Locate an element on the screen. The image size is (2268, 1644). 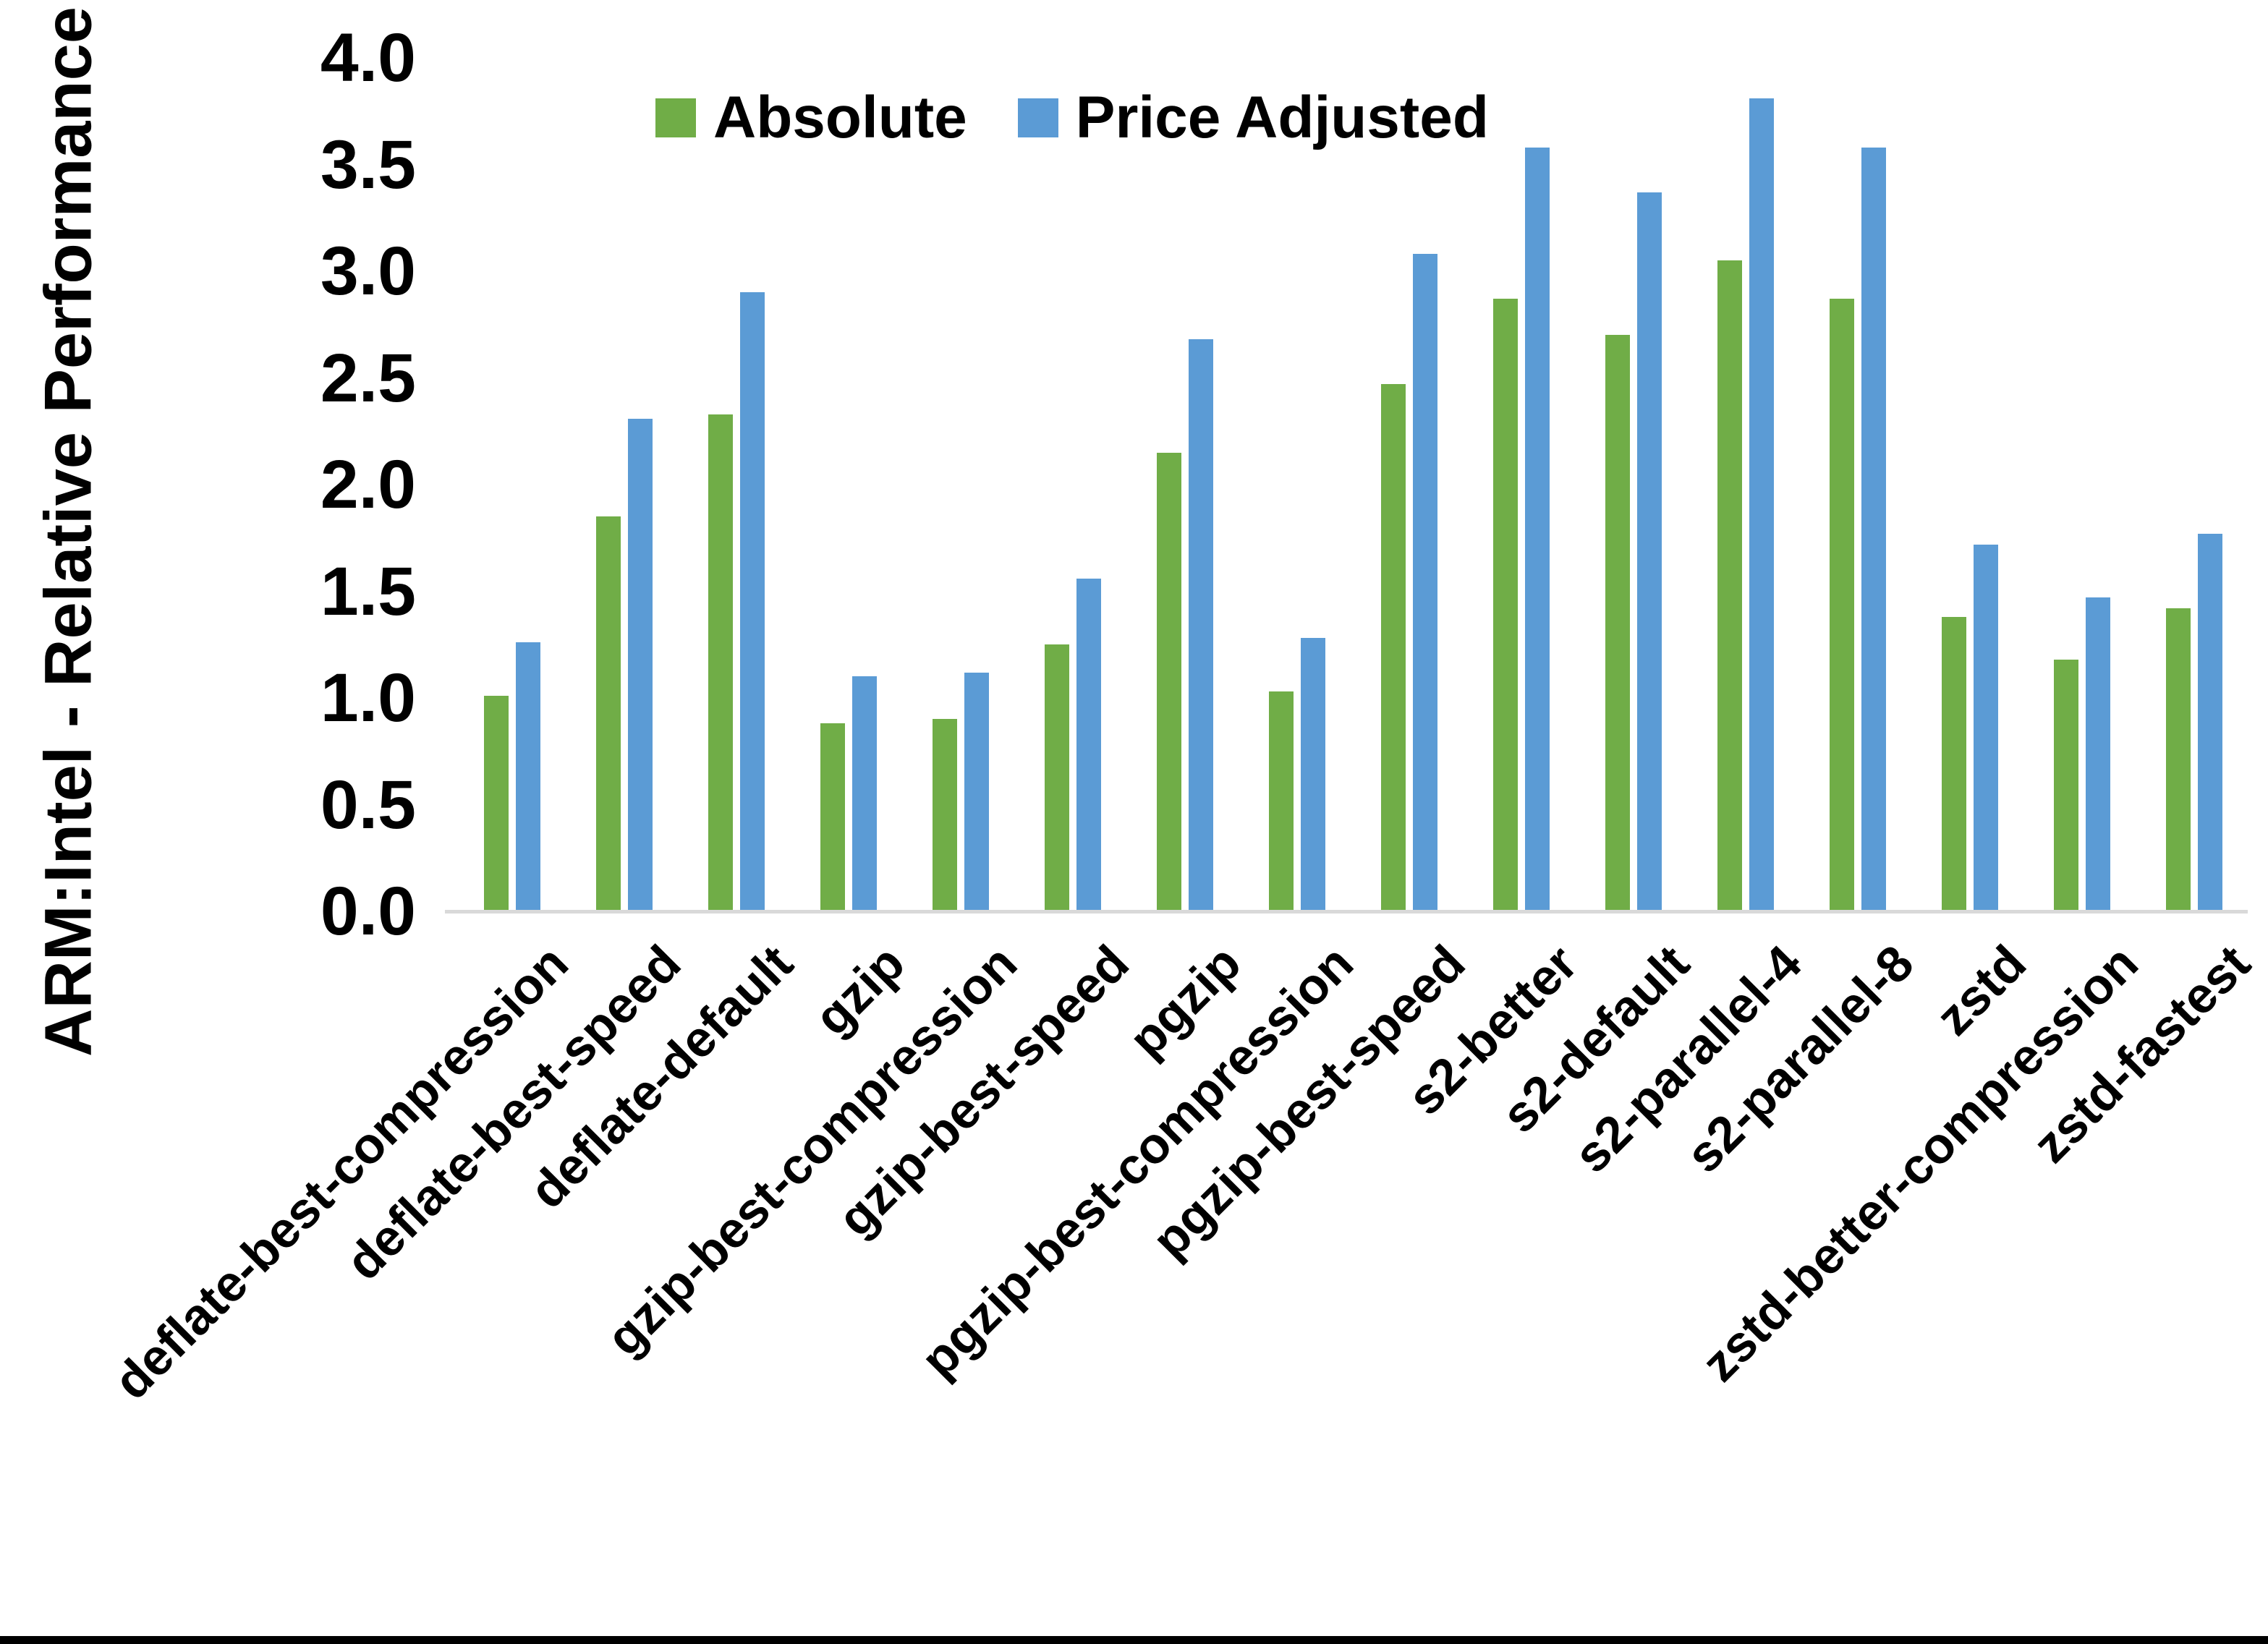
bar-price-adjusted-gzip-best-compression is located at coordinates (976, 792).